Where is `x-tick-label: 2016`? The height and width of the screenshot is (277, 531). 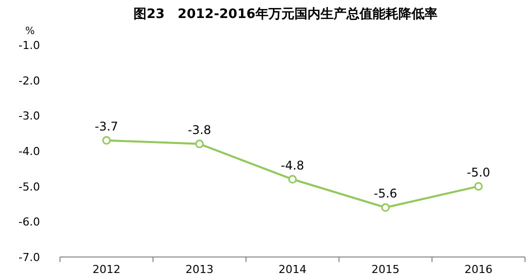 x-tick-label: 2016 is located at coordinates (478, 269).